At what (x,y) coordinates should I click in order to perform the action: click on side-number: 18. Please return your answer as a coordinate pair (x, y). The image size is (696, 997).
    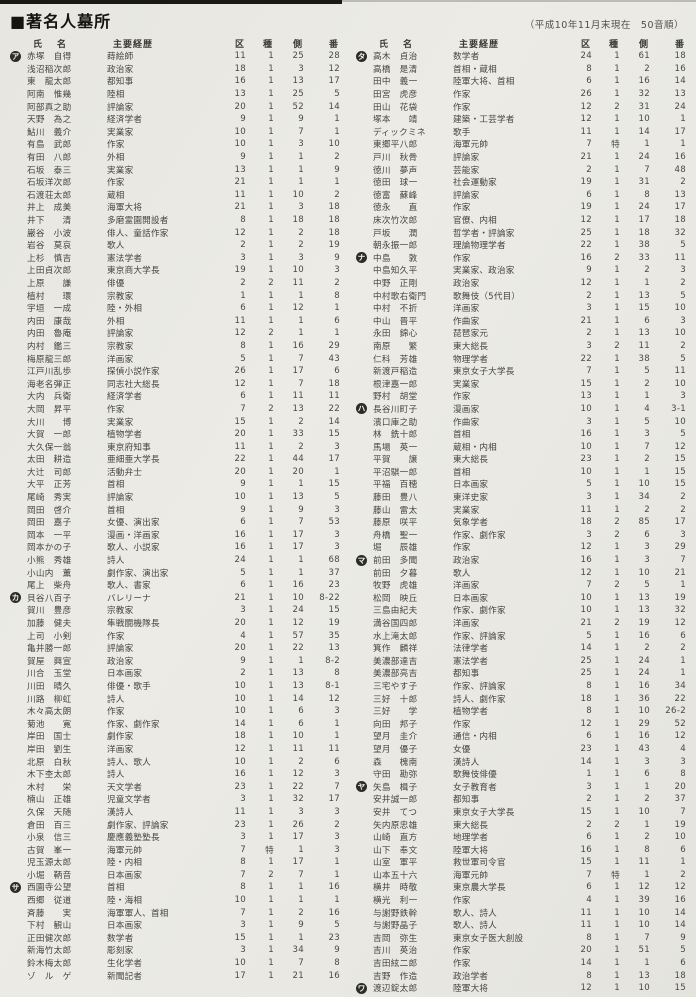
    Looking at the image, I should click on (644, 232).